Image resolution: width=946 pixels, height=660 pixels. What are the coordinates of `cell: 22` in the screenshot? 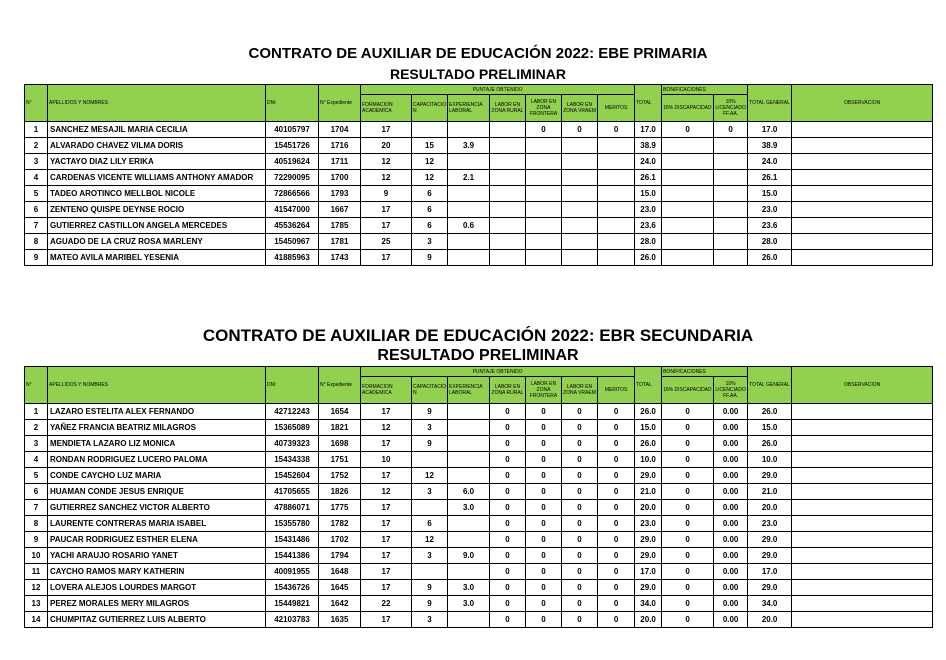 It's located at (386, 603).